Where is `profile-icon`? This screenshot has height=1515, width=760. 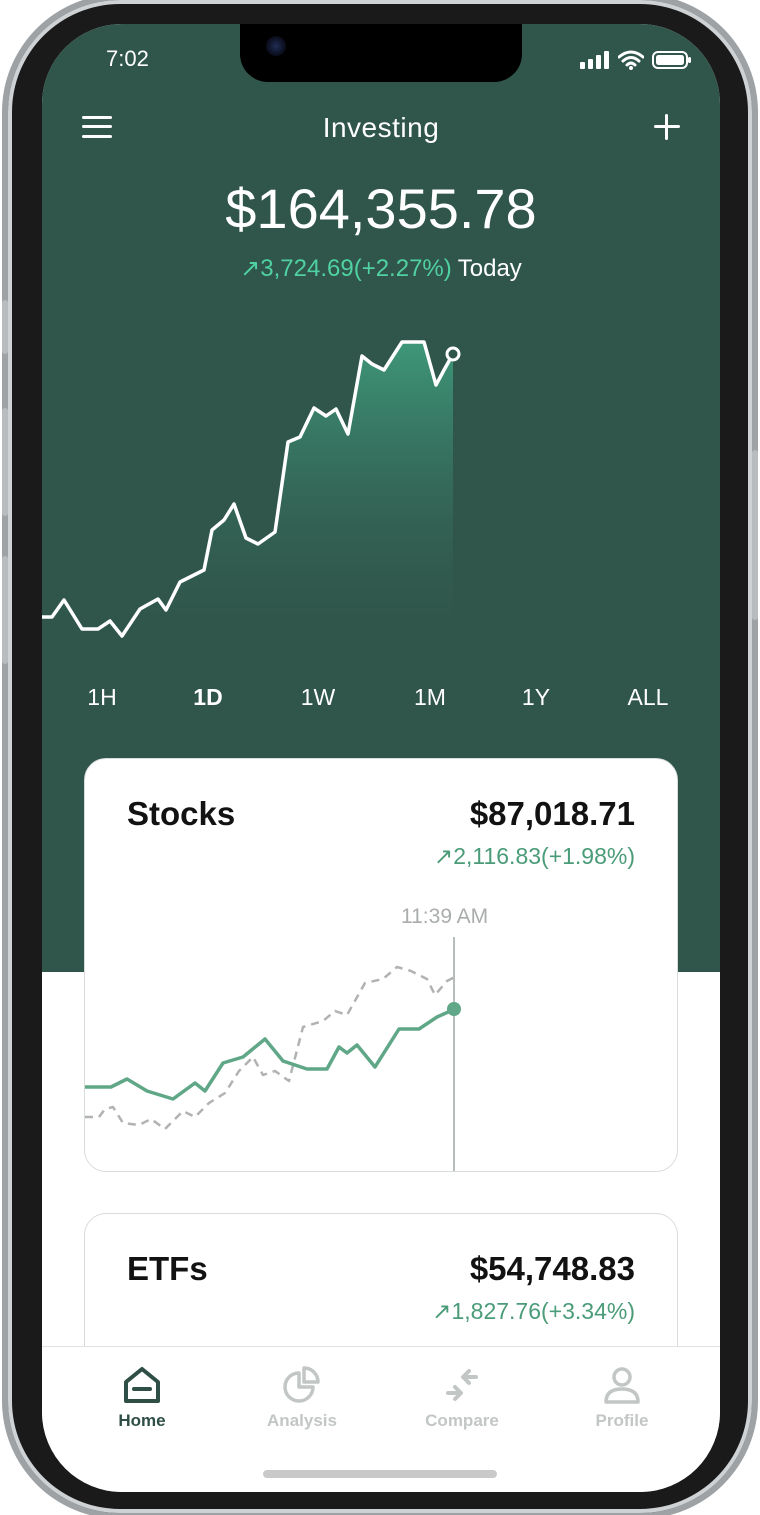
profile-icon is located at coordinates (622, 1385).